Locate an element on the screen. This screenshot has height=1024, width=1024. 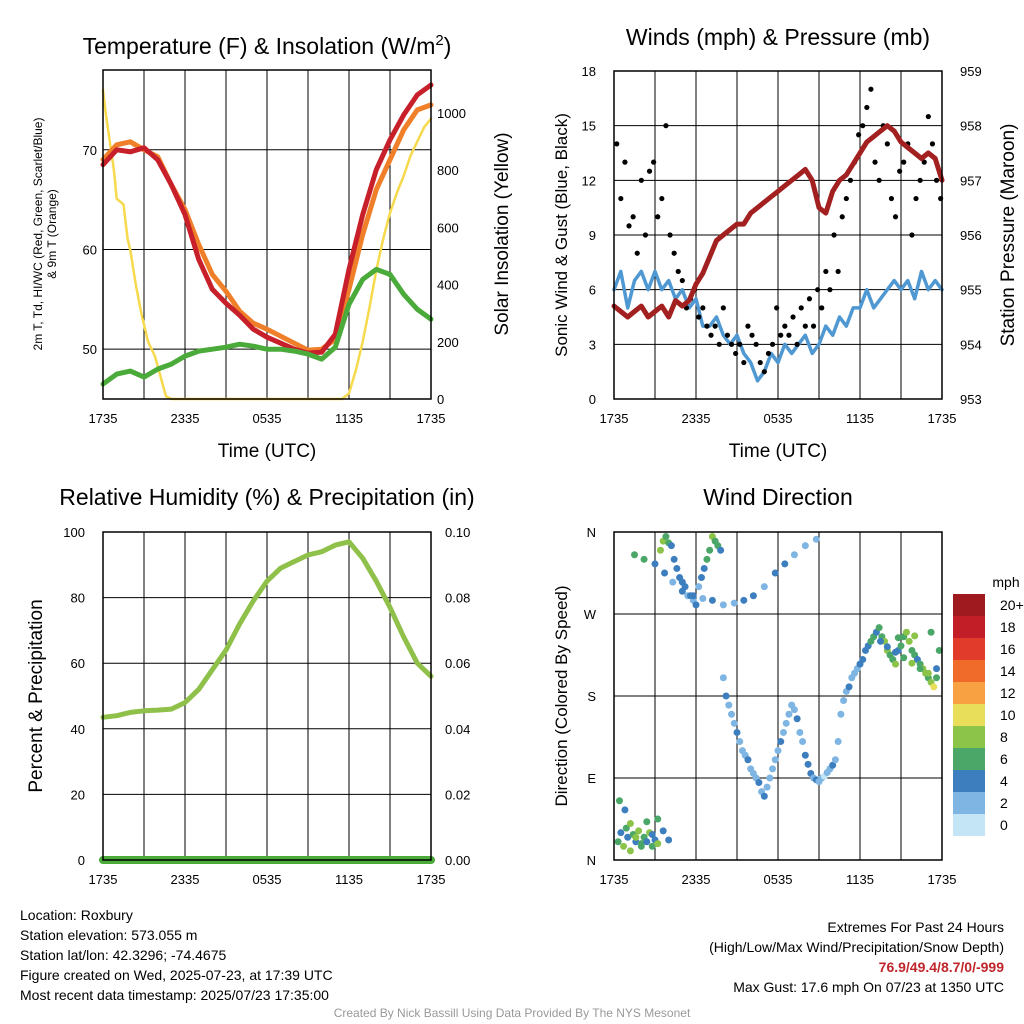
y-tick-label: W is located at coordinates (590, 614).